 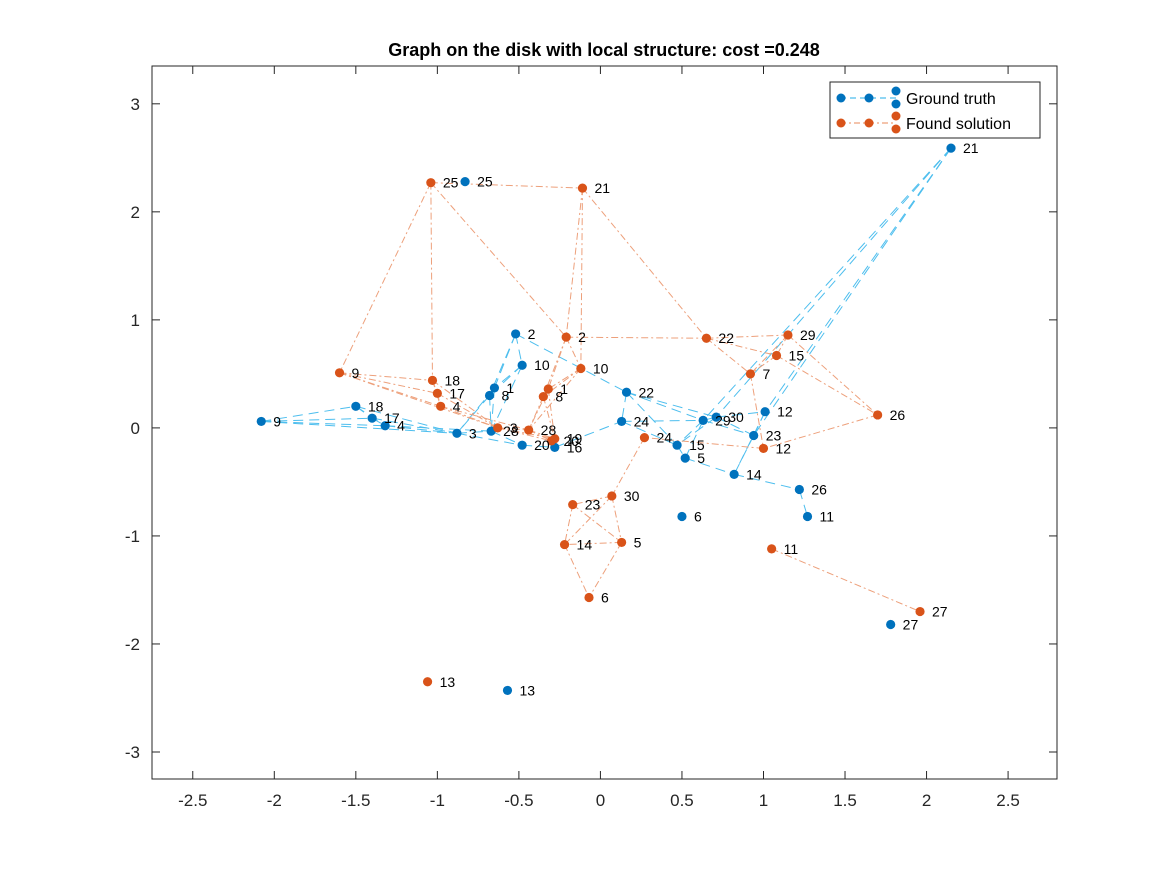 I want to click on data-point-label: 20, so click(x=572, y=441).